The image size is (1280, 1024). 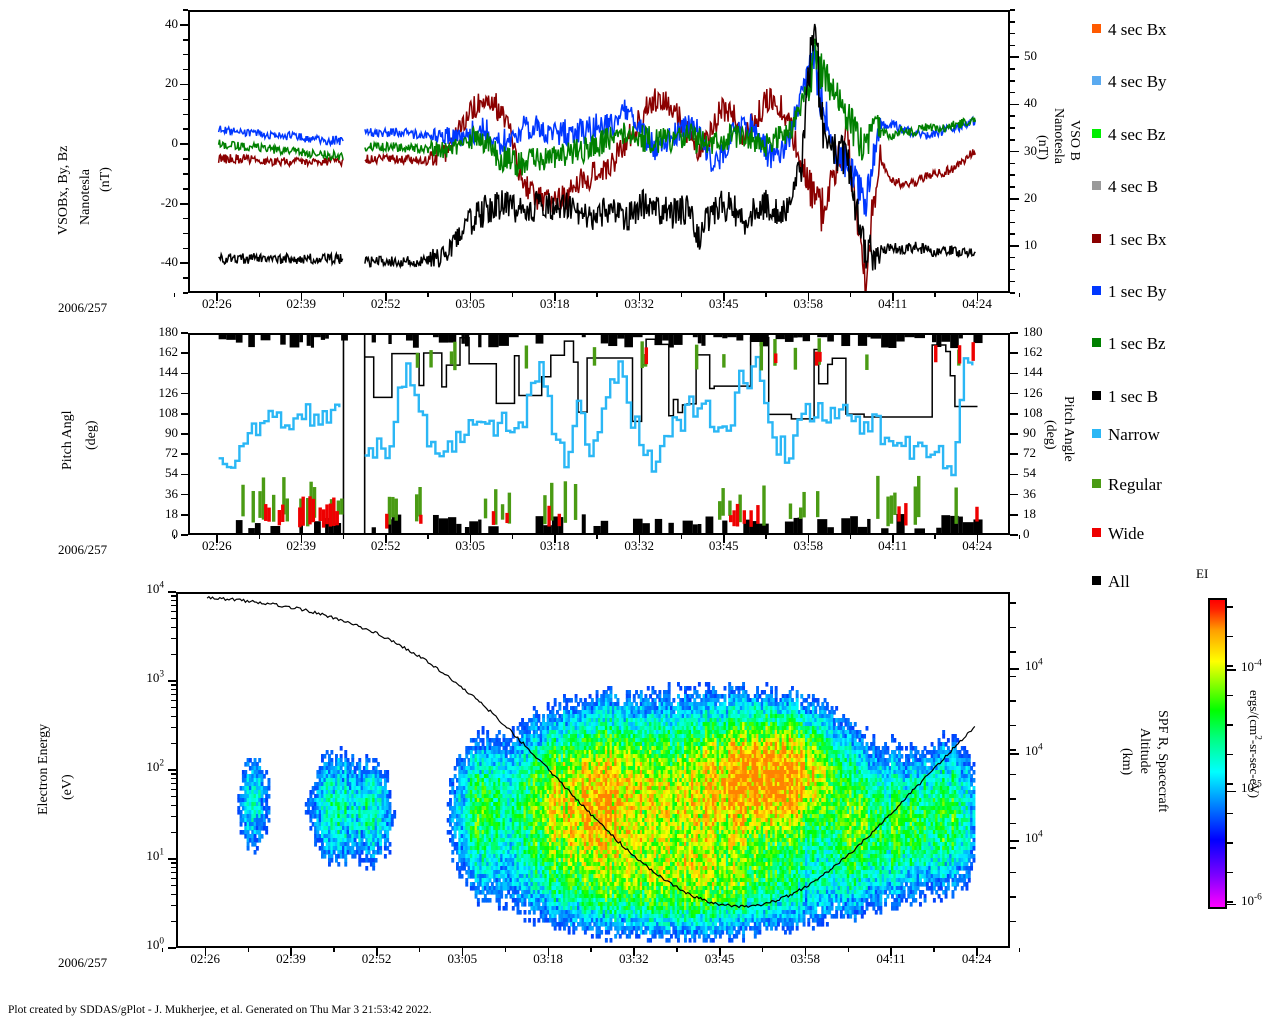 I want to click on legend-item-4-sec-b: 4 sec B, so click(x=1125, y=187).